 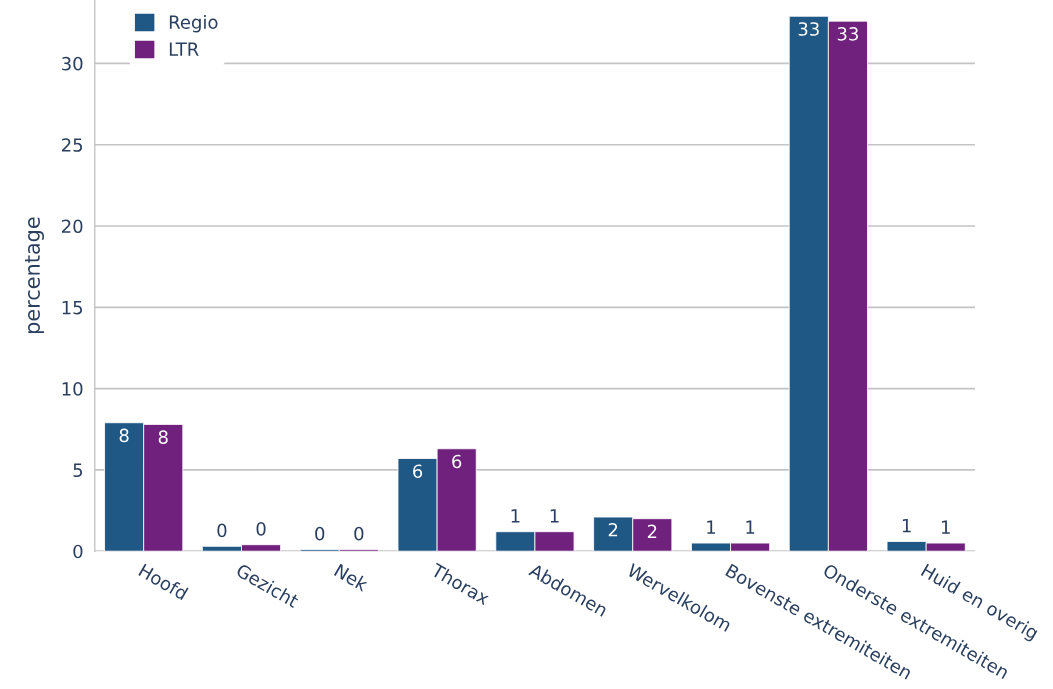 I want to click on legend-label: LTR, so click(x=184, y=49).